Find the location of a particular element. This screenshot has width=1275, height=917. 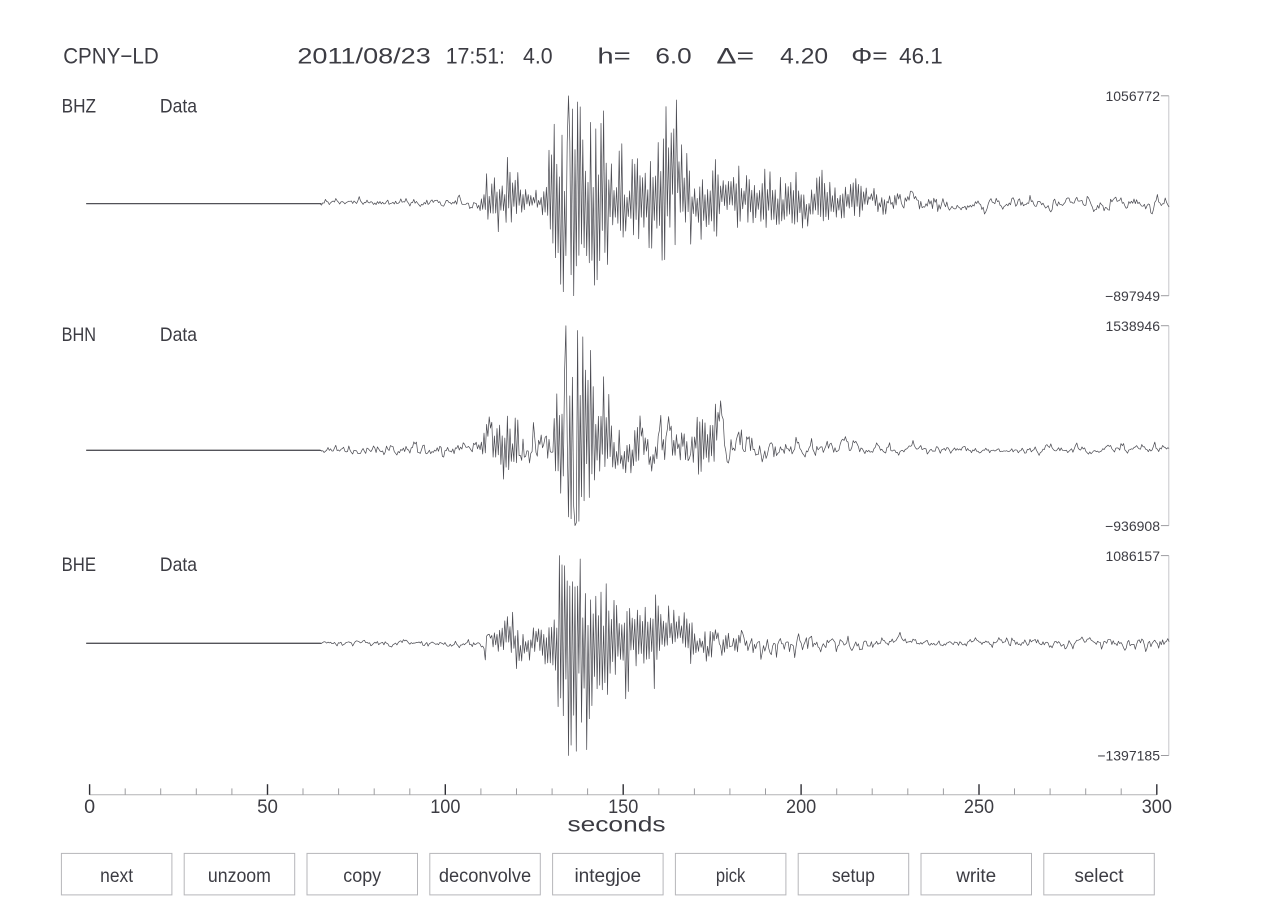

svg-text: setup is located at coordinates (853, 876).